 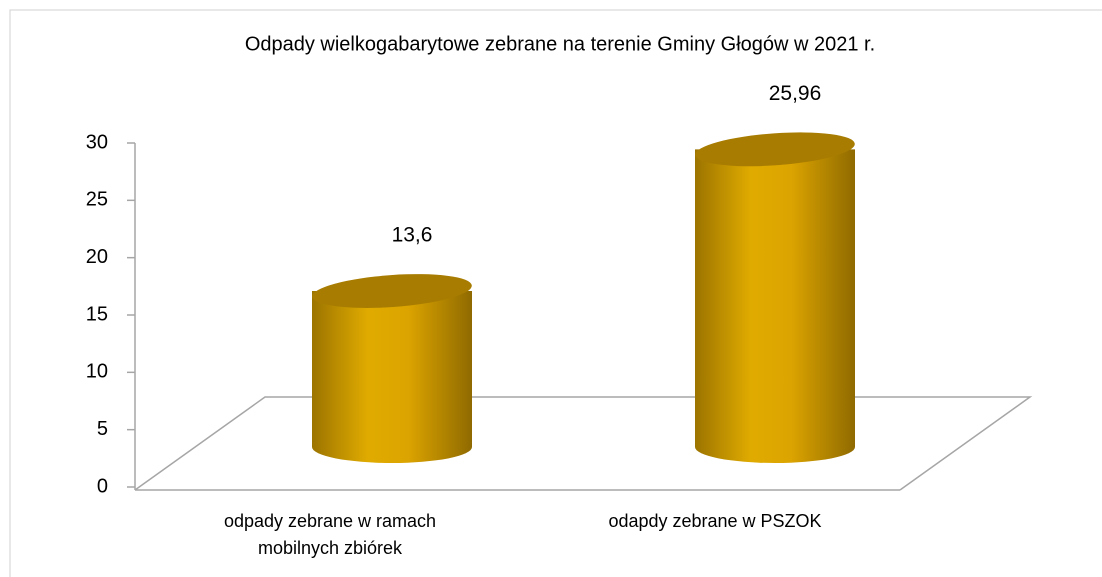 What do you see at coordinates (97, 257) in the screenshot?
I see `y-tick-label: 20` at bounding box center [97, 257].